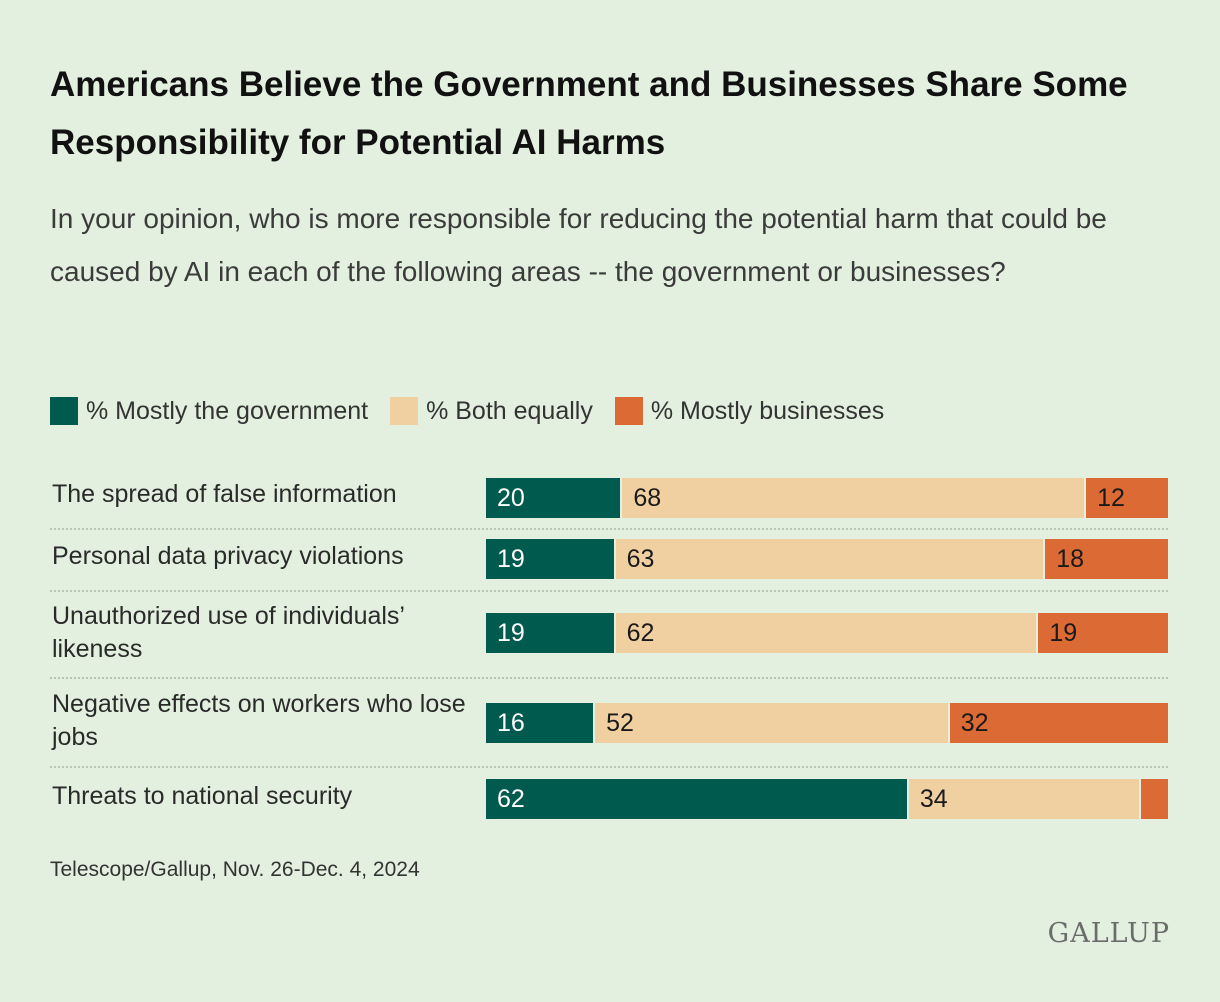 The image size is (1220, 1002). What do you see at coordinates (640, 559) in the screenshot?
I see `bar-value-label: 63` at bounding box center [640, 559].